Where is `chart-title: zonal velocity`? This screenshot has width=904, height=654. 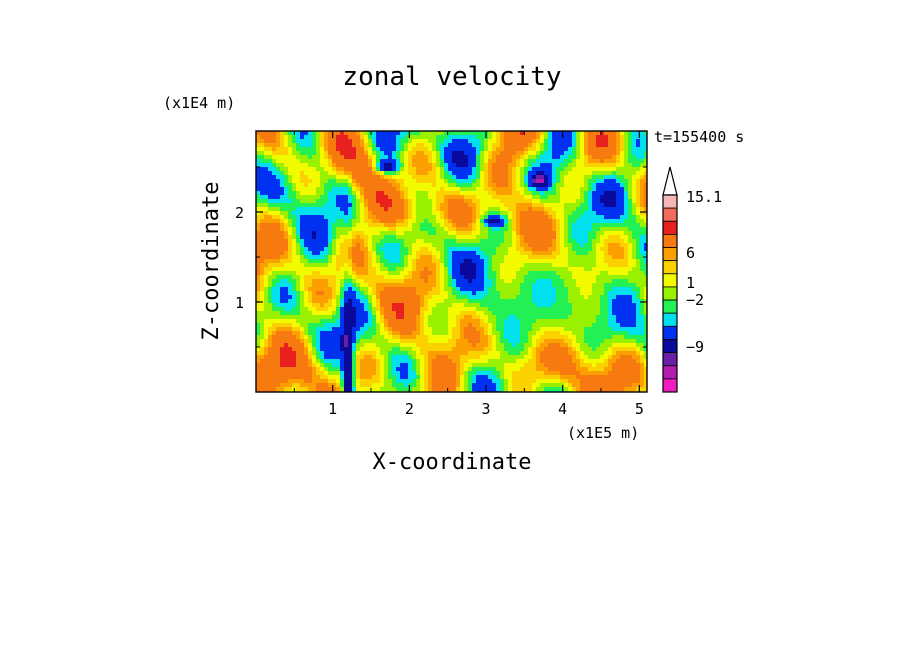
chart-title: zonal velocity is located at coordinates (451, 77).